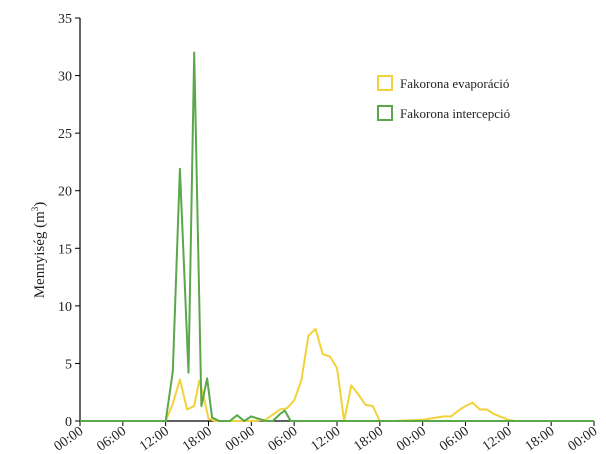 This screenshot has height=454, width=606. I want to click on y-tick-label: 15, so click(65, 249).